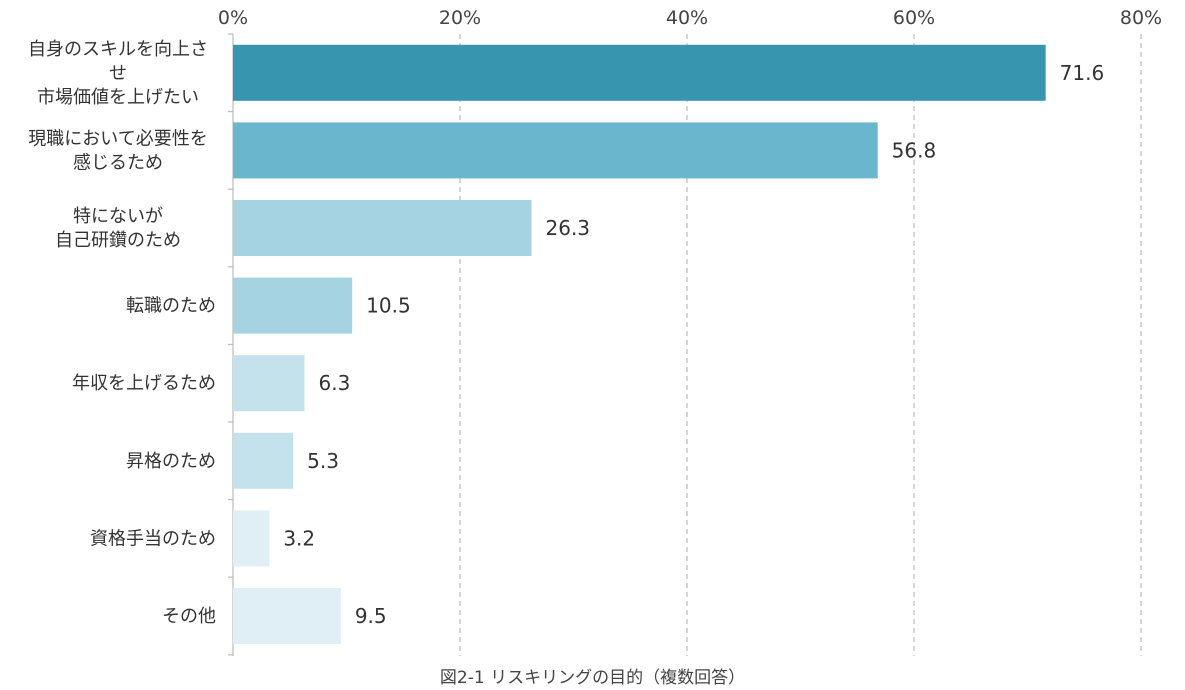  Describe the element at coordinates (335, 383) in the screenshot. I see `data-label: 6.3` at that location.